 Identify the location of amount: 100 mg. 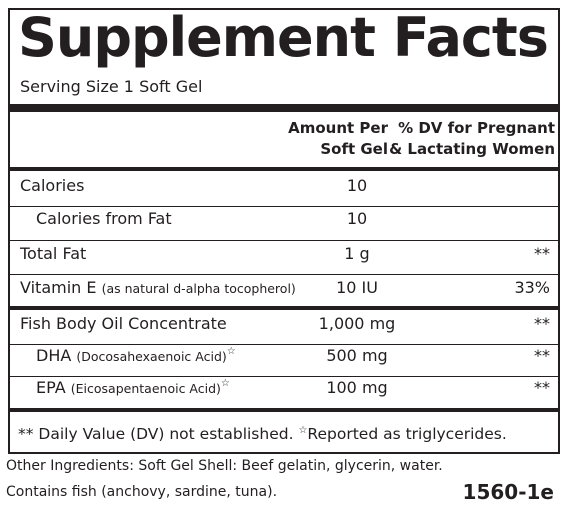
(357, 387).